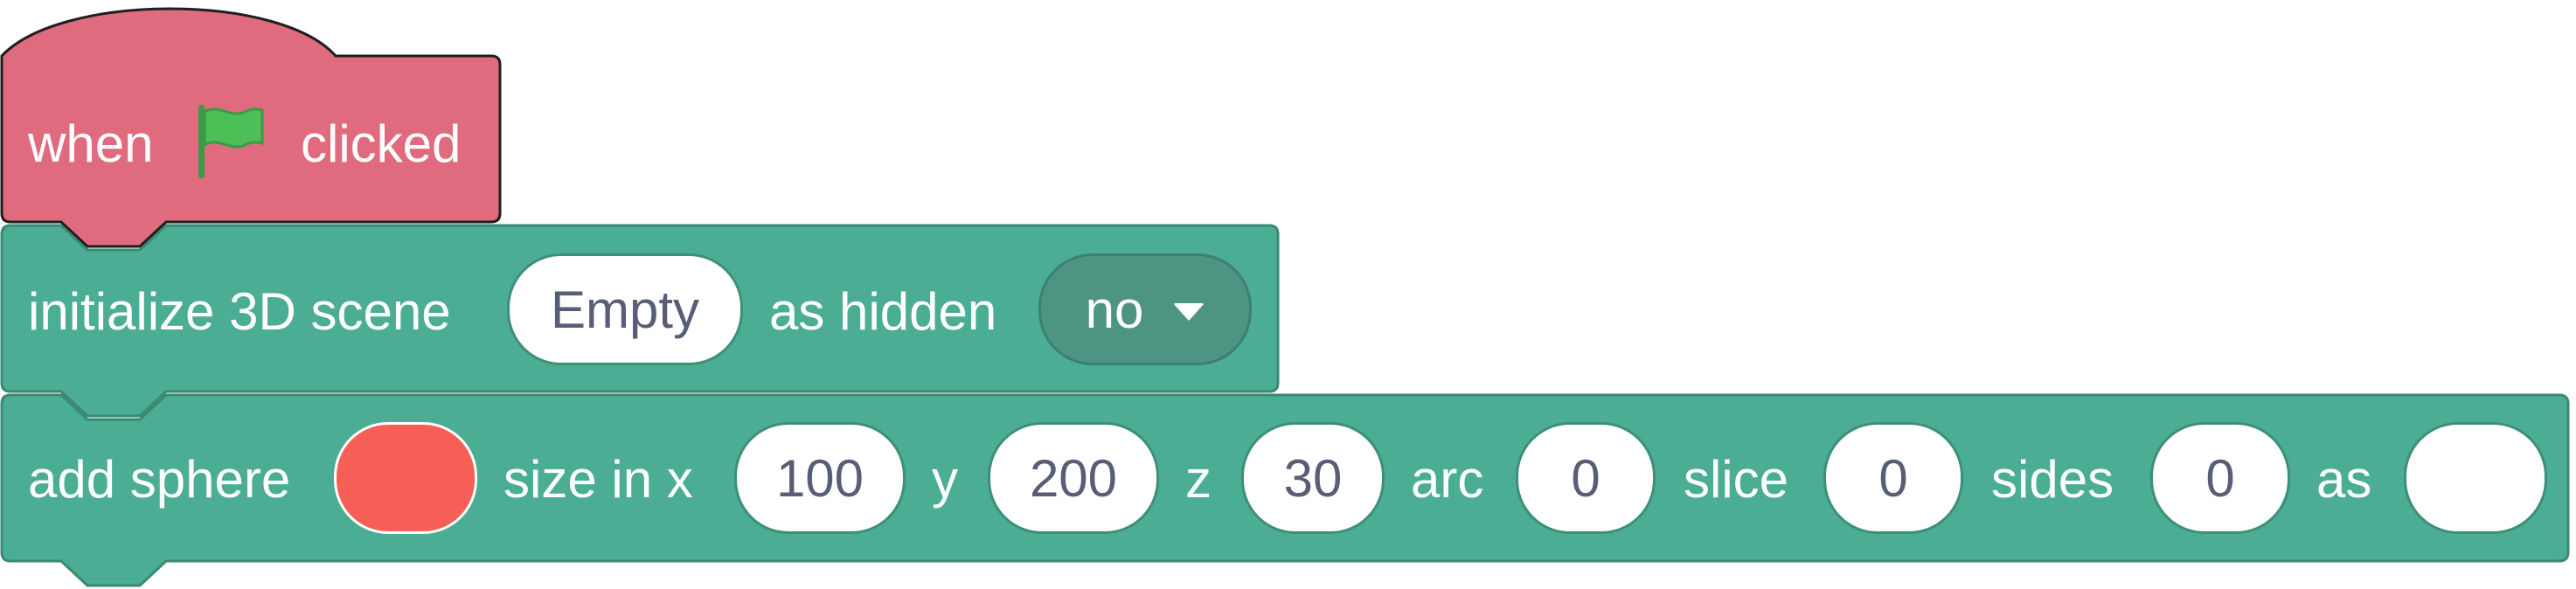  I want to click on as-label: as, so click(2344, 479).